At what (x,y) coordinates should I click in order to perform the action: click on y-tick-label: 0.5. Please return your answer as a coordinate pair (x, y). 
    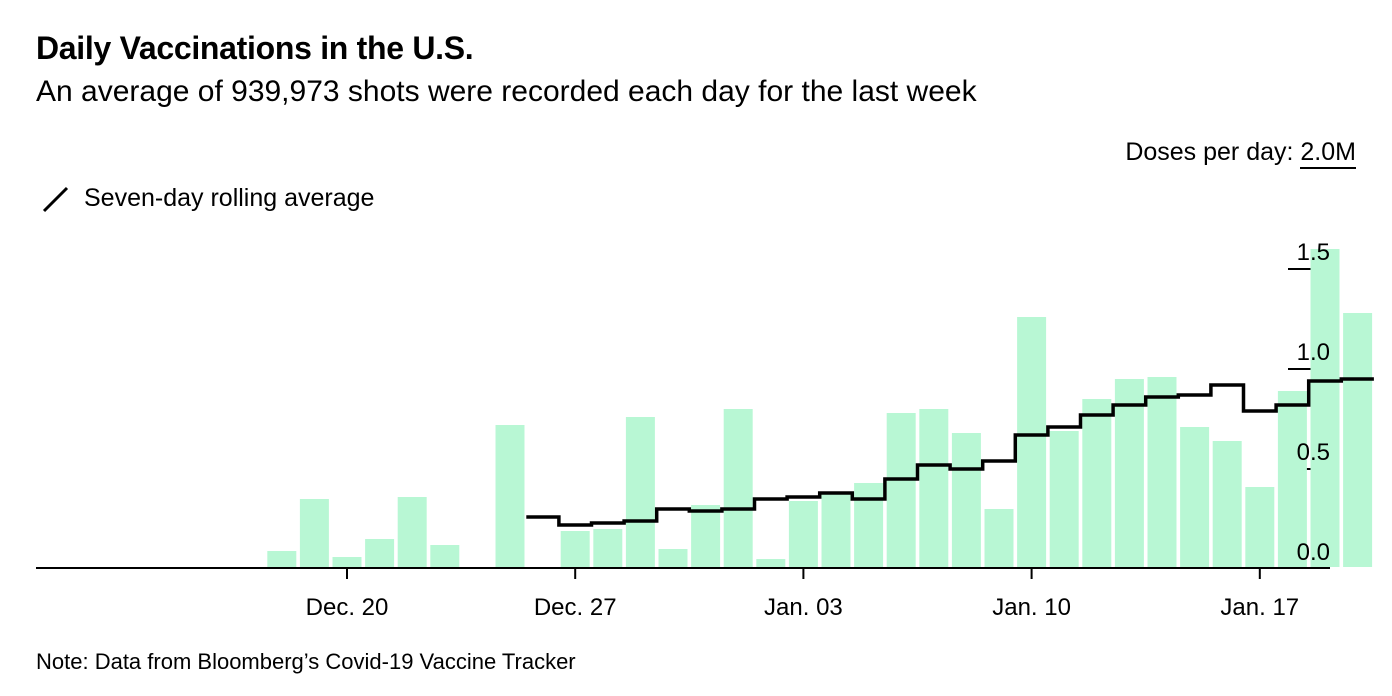
    Looking at the image, I should click on (1313, 452).